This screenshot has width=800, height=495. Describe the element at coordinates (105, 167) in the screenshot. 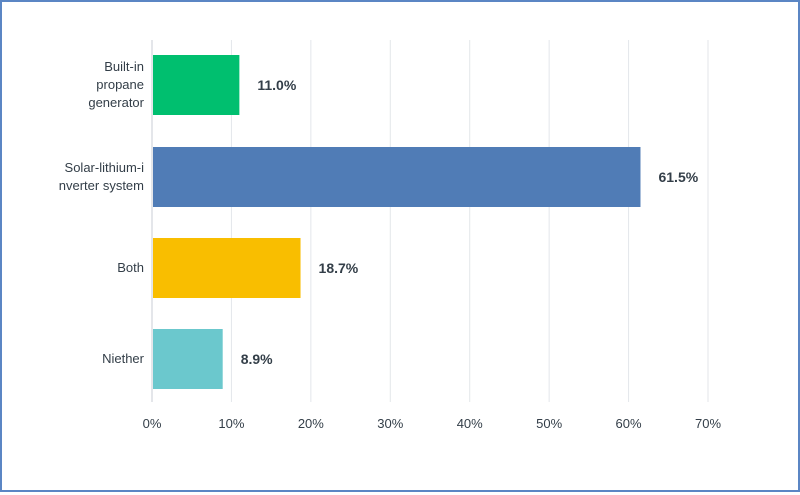

I see `category-label-line: Solar-lithium-i` at that location.